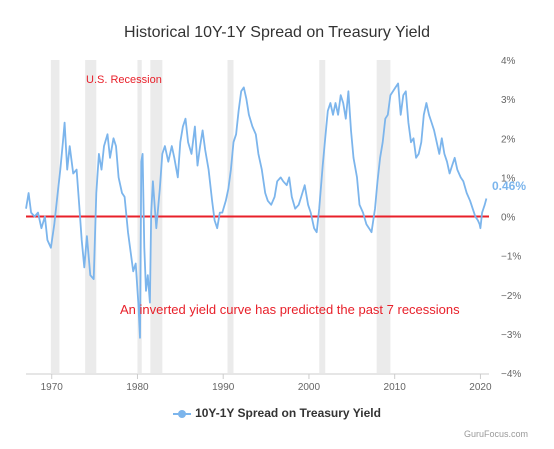 The width and height of the screenshot is (554, 449). I want to click on last-value-label: 0.46%, so click(509, 186).